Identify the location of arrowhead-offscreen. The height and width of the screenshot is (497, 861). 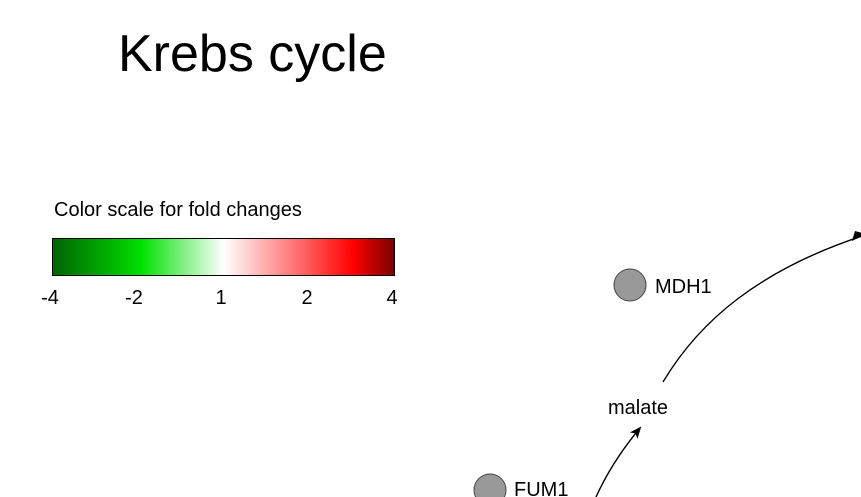
(856, 236).